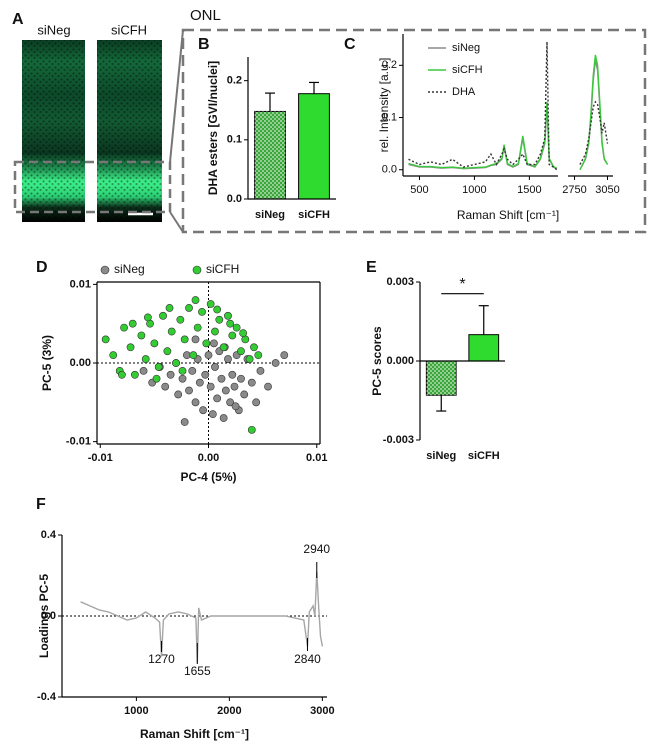 This screenshot has height=751, width=659. I want to click on micrograph-texture, so click(129, 131).